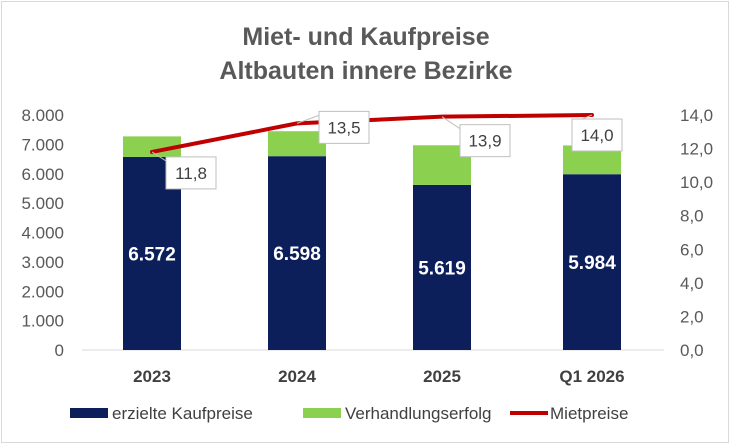 The width and height of the screenshot is (732, 446). What do you see at coordinates (152, 254) in the screenshot?
I see `bar-value-label: 6.572` at bounding box center [152, 254].